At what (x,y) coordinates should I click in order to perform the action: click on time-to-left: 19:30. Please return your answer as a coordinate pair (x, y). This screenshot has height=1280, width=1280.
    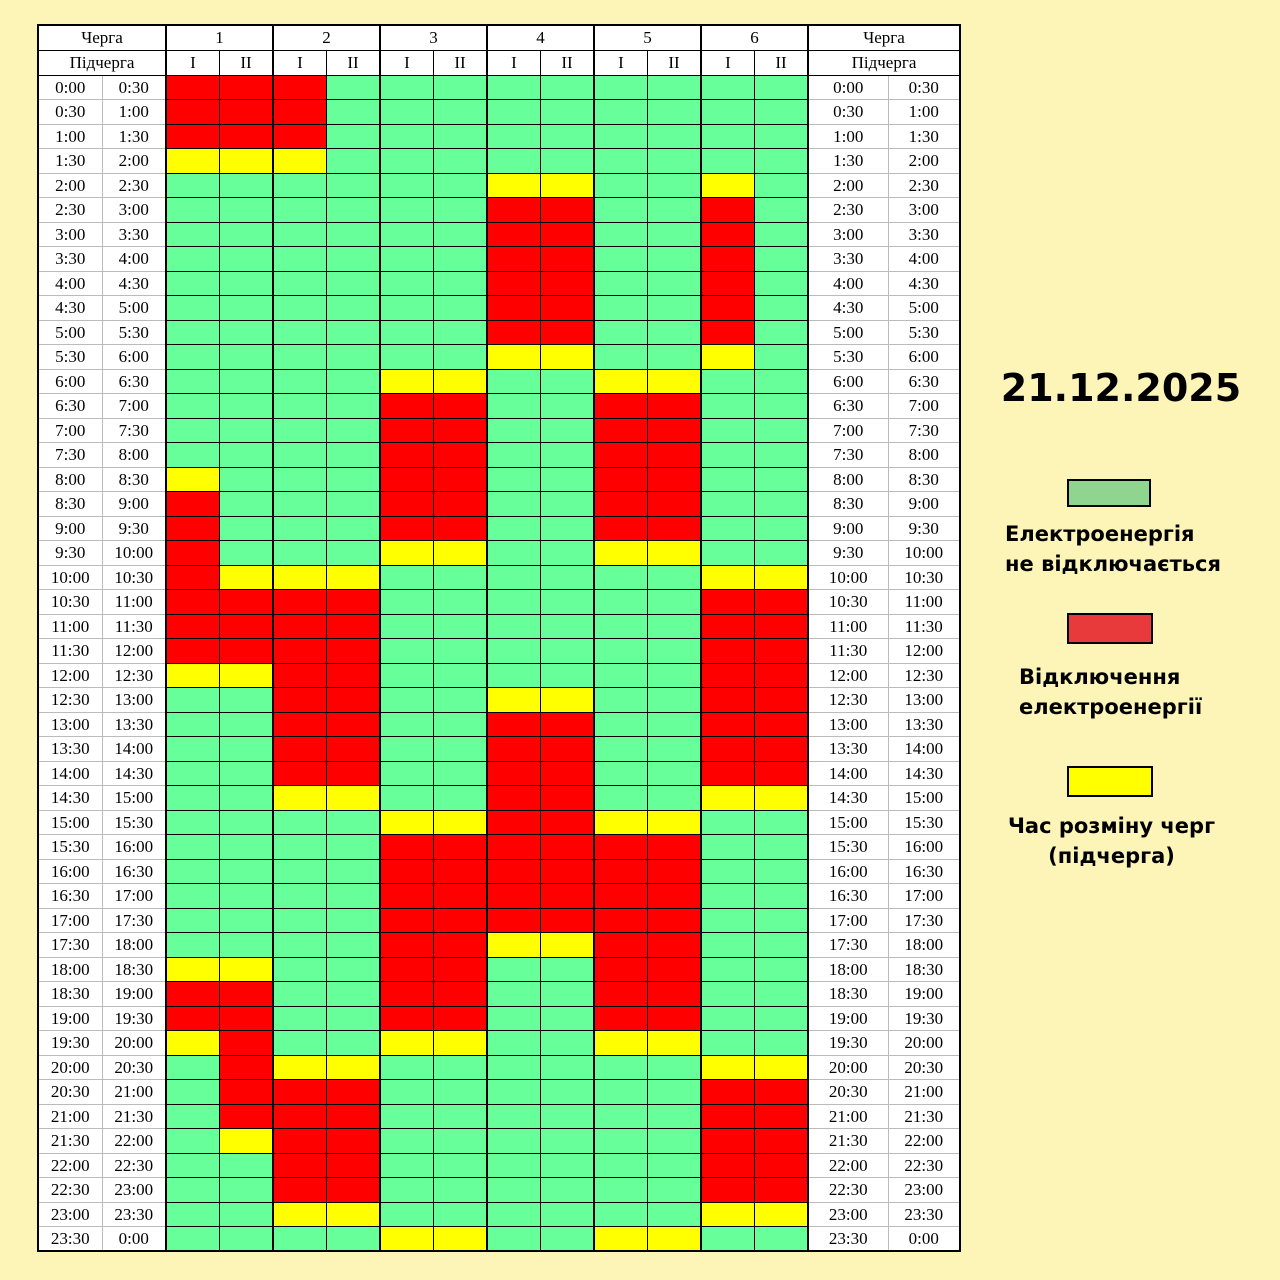
    Looking at the image, I should click on (134, 1018).